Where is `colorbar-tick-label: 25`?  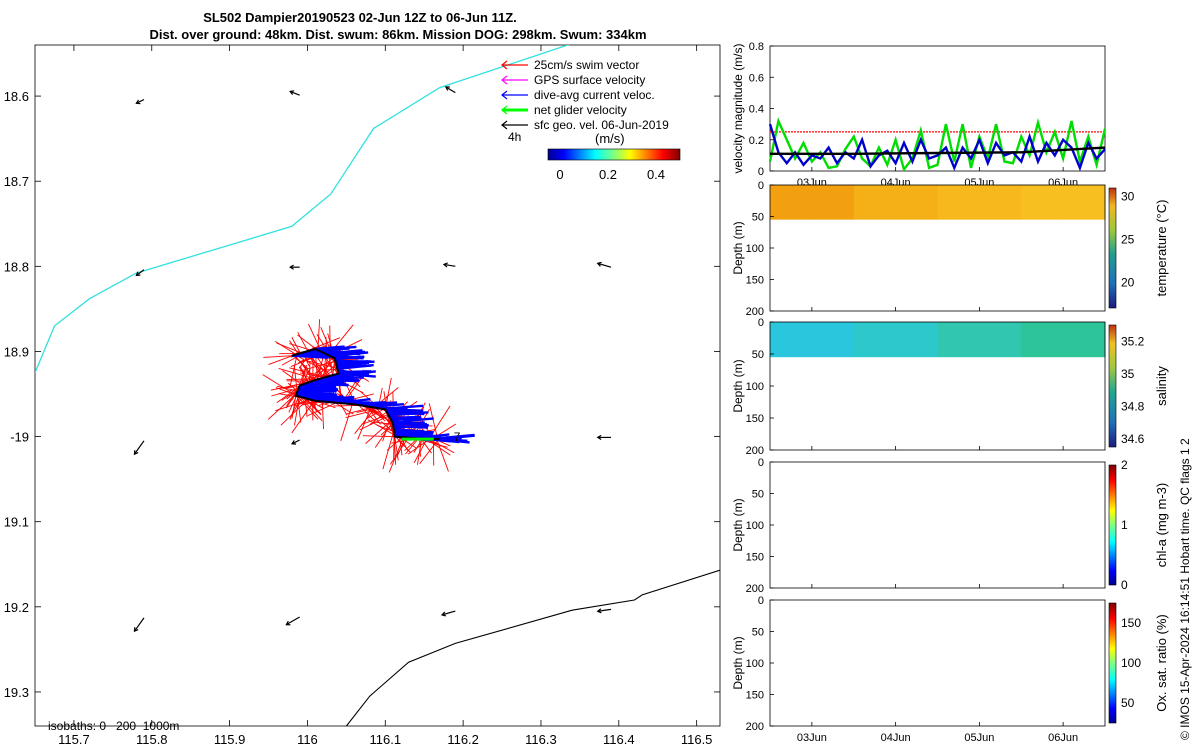 colorbar-tick-label: 25 is located at coordinates (1128, 239).